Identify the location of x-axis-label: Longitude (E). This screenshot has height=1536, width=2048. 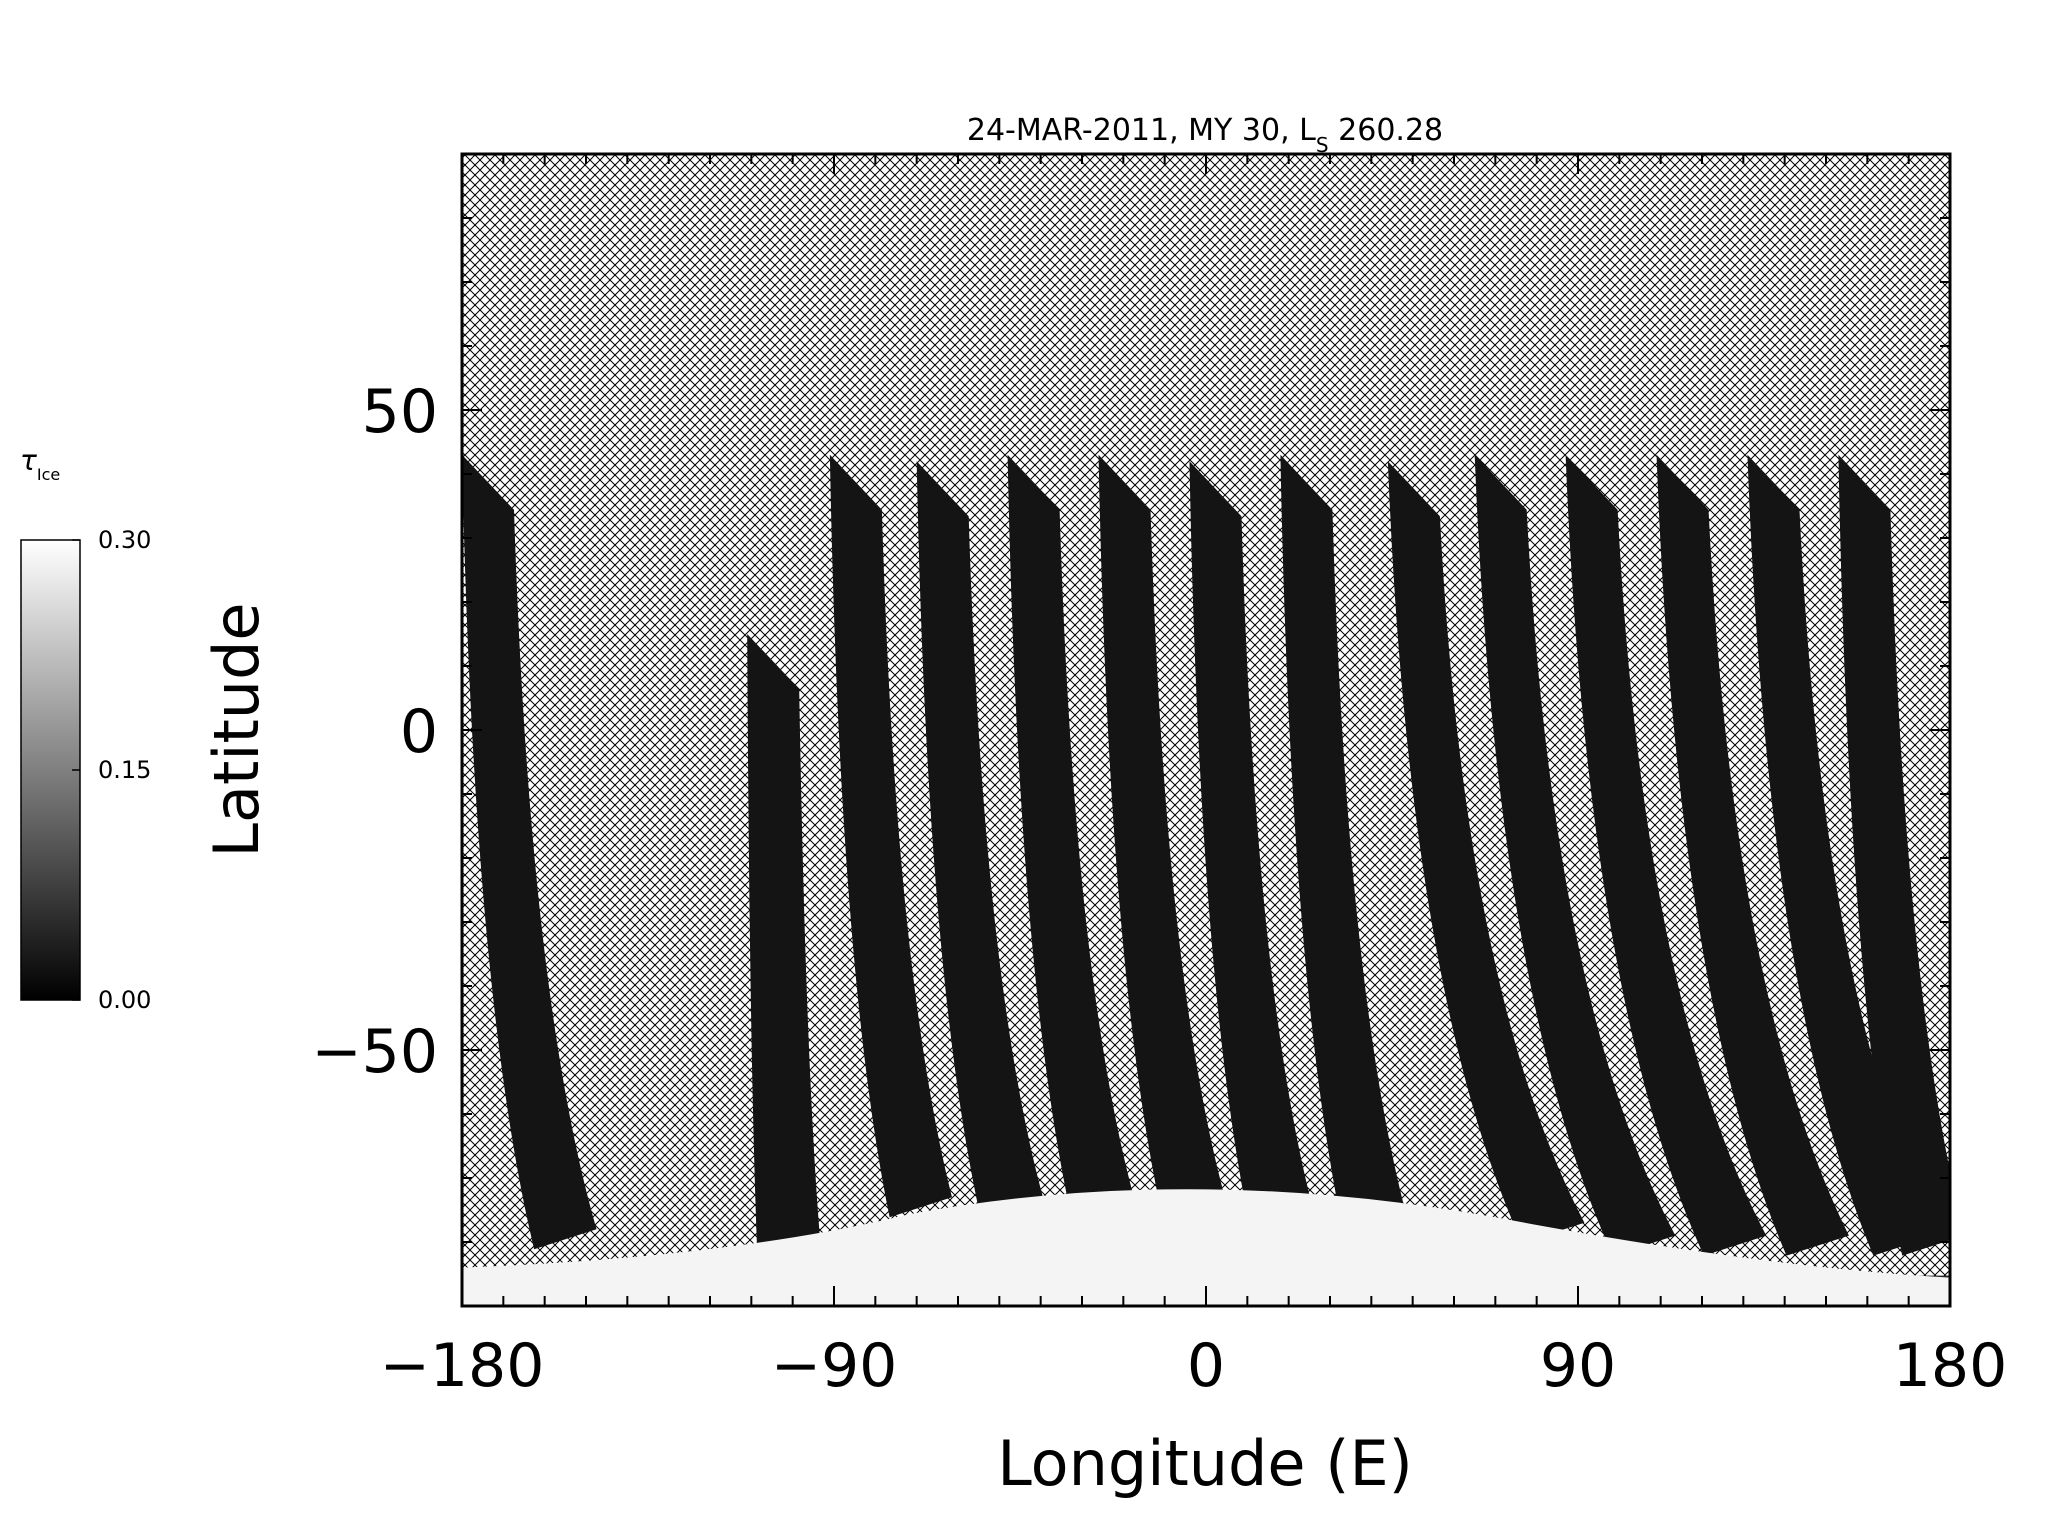
(1205, 1463).